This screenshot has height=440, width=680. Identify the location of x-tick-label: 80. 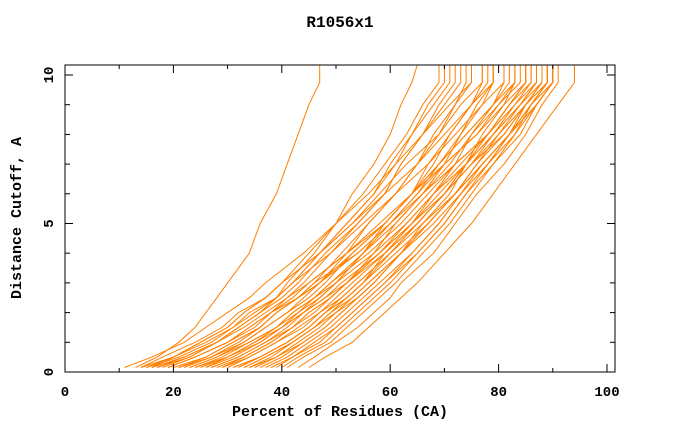
(498, 393).